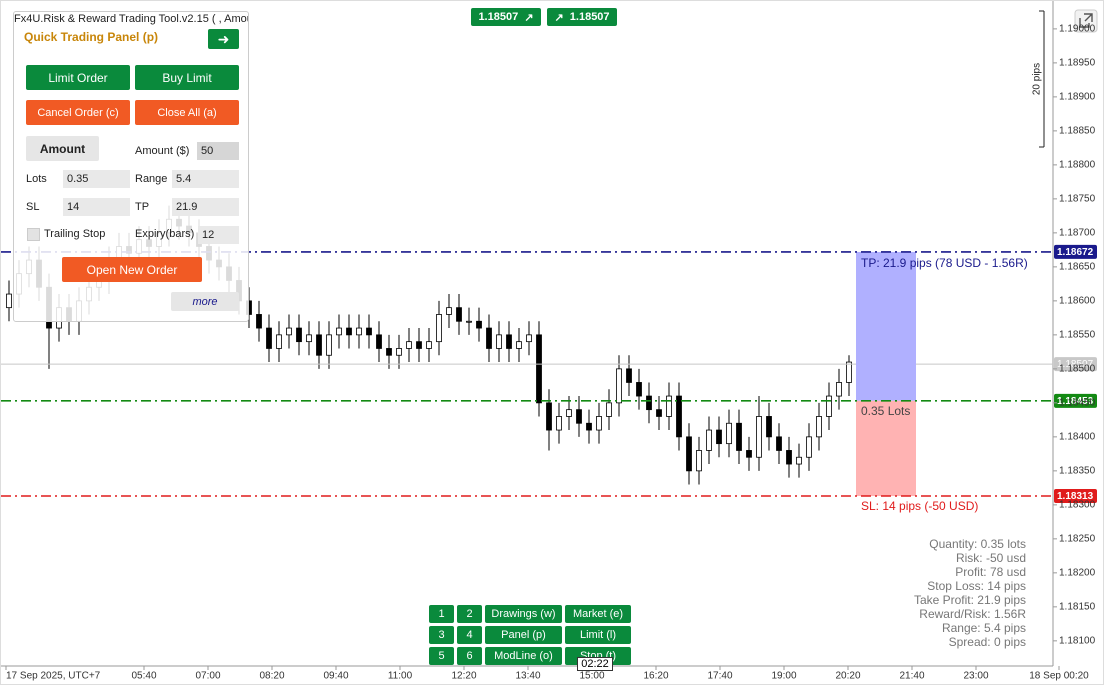 The image size is (1104, 685). I want to click on x-tick-label: 11:00, so click(400, 676).